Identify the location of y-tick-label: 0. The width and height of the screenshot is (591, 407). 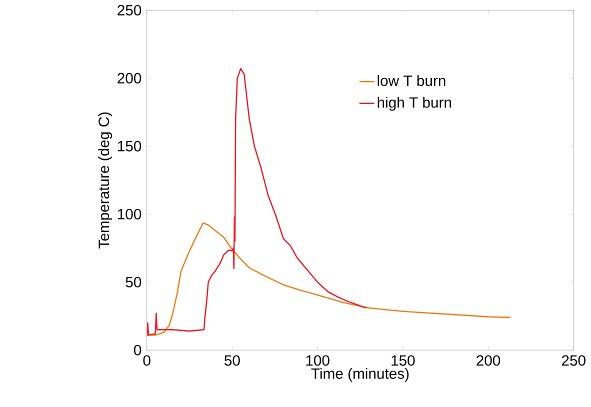
(138, 350).